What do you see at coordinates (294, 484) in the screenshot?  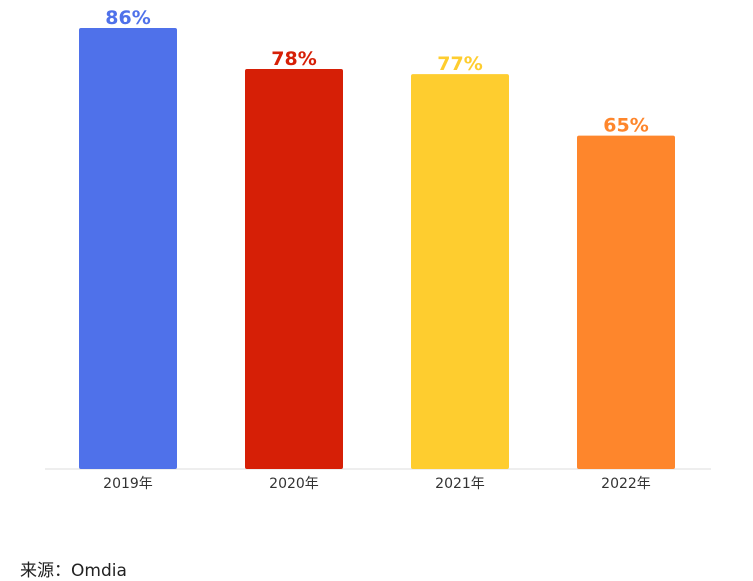 I see `x-tick-label-1: 2020年` at bounding box center [294, 484].